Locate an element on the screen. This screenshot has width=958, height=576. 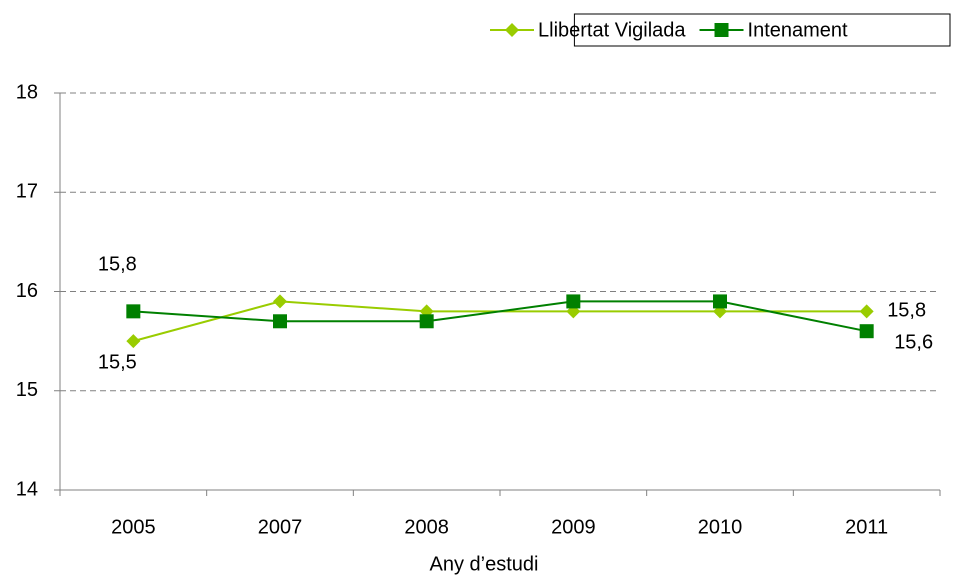
data-label: 15,5 is located at coordinates (117, 362).